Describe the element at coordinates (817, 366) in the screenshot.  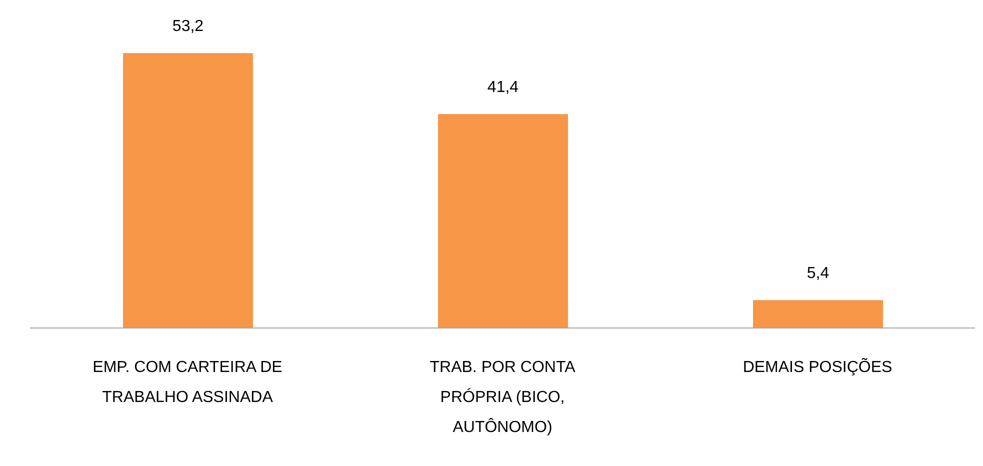
I see `x-tick-label: DEMAIS POSIÇÕES` at that location.